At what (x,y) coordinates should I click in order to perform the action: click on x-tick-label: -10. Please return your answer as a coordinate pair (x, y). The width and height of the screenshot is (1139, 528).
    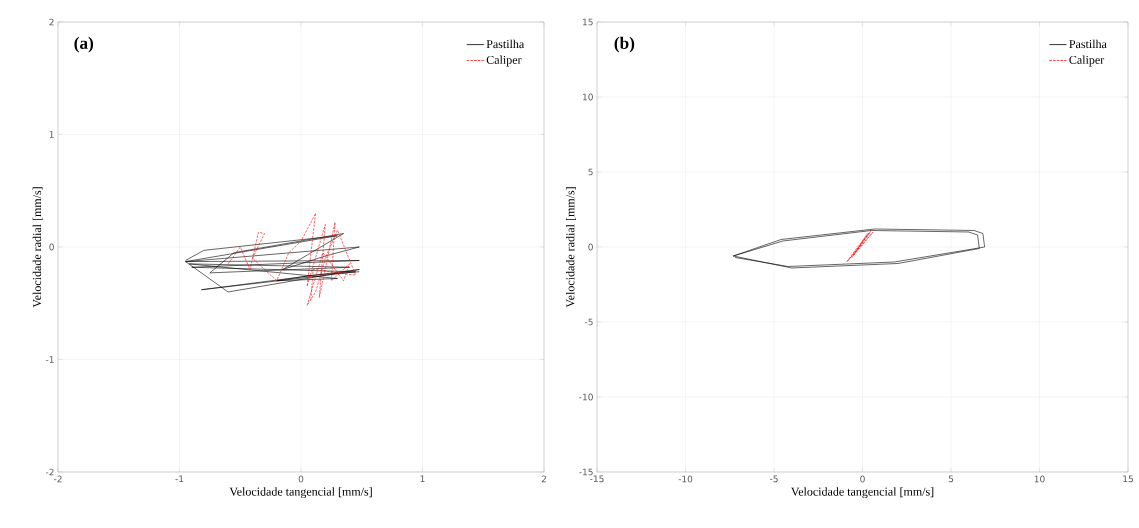
    Looking at the image, I should click on (685, 479).